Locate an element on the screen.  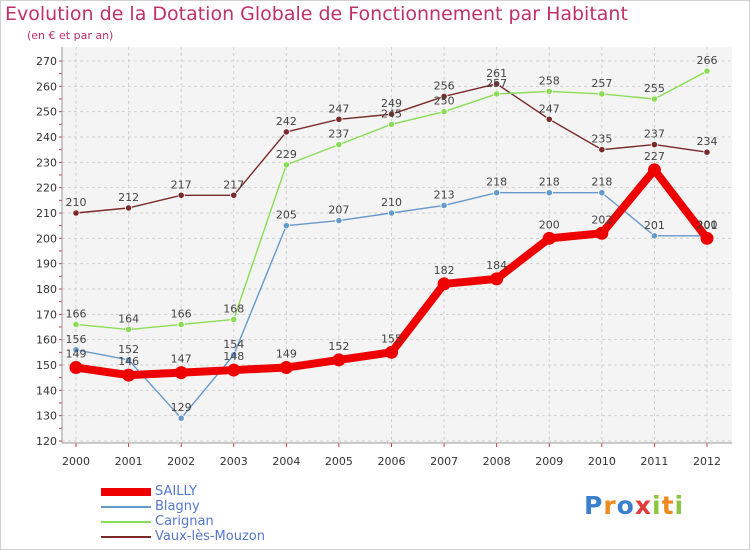
y-tick-label: 180 is located at coordinates (46, 289).